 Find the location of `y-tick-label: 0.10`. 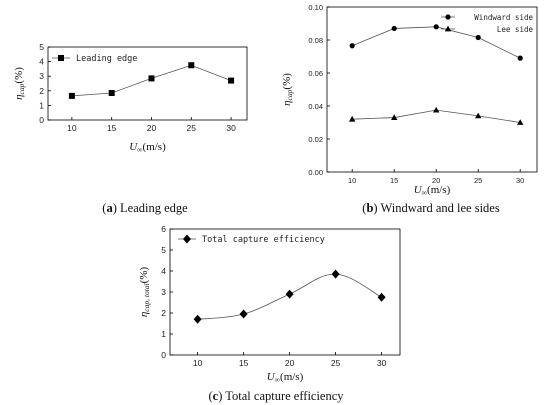

y-tick-label: 0.10 is located at coordinates (315, 7).